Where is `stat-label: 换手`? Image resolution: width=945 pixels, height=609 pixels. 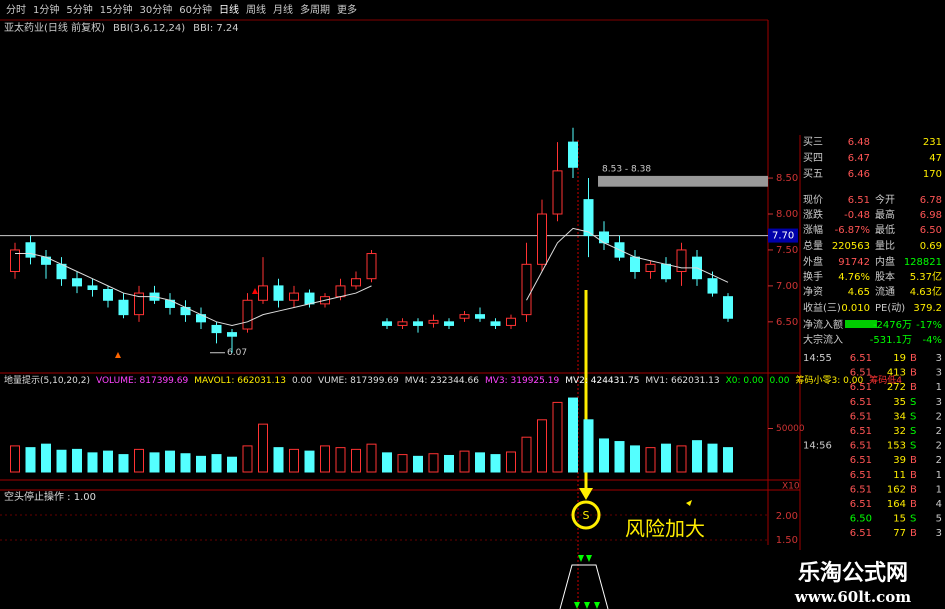 stat-label: 换手 is located at coordinates (813, 276).